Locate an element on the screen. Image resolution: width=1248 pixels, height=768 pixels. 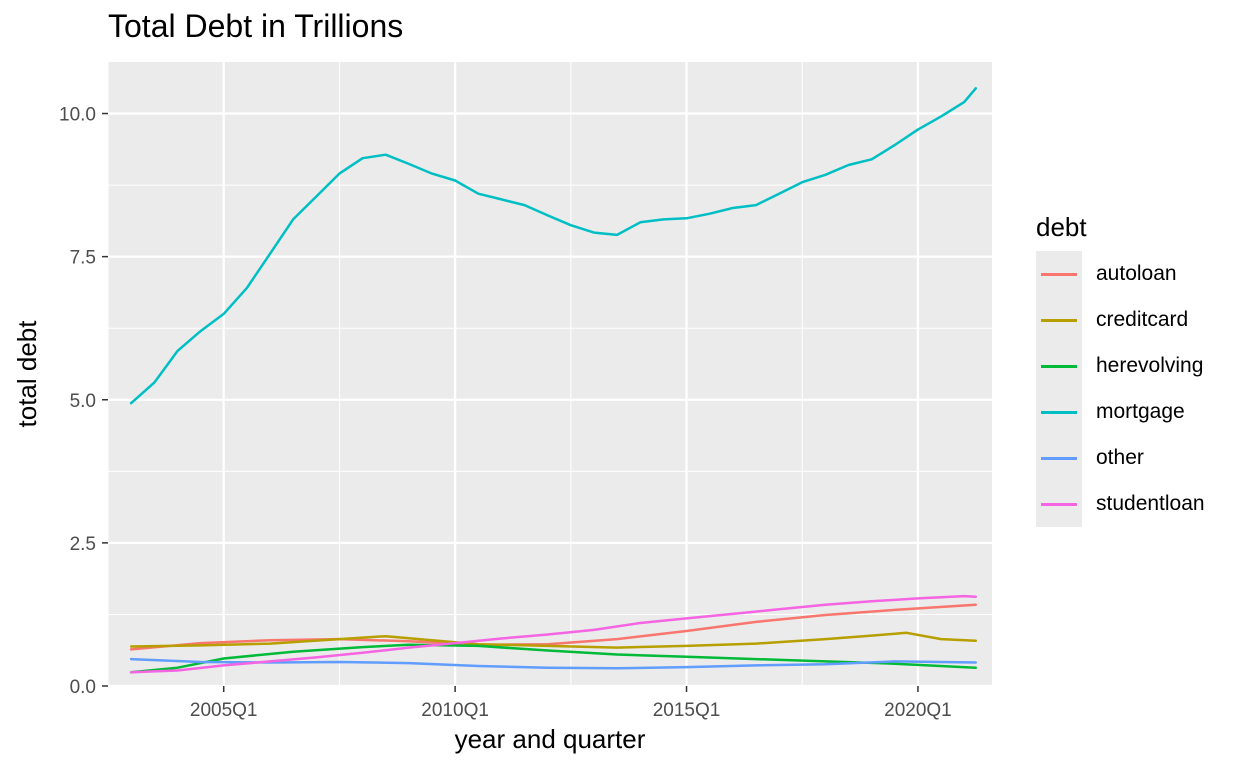
series-line-creditcard is located at coordinates (553, 640).